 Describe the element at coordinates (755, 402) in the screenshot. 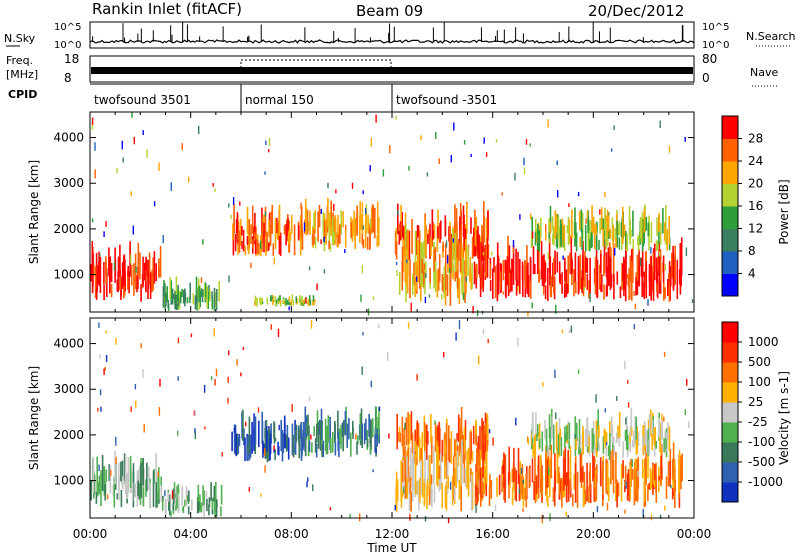

I see `colorbar-tick-label: 25` at that location.